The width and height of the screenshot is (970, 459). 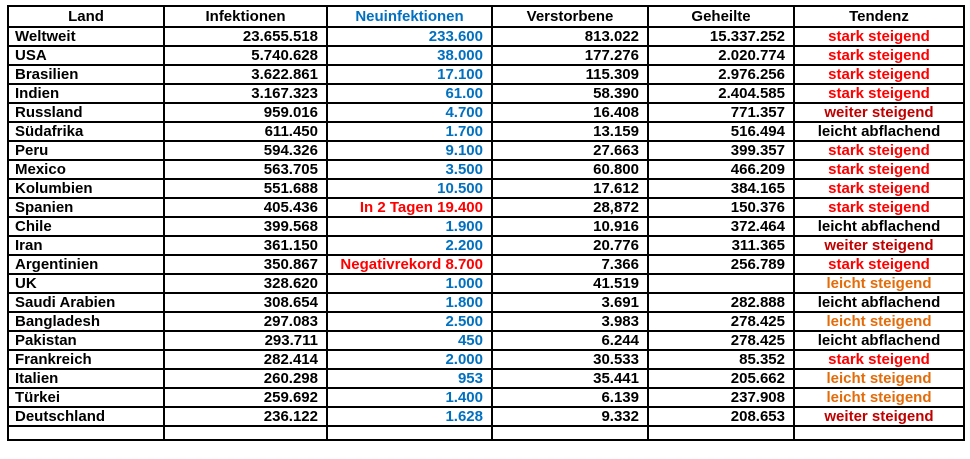 I want to click on cell-infektionen: 405.436, so click(x=245, y=207).